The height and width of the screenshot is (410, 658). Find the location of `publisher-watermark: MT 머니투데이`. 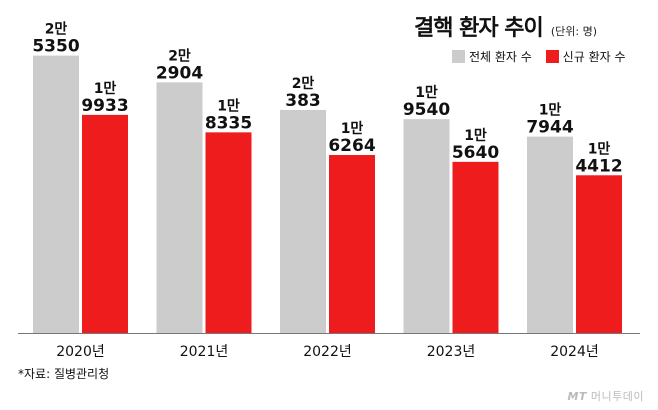

publisher-watermark: MT 머니투데이 is located at coordinates (605, 396).